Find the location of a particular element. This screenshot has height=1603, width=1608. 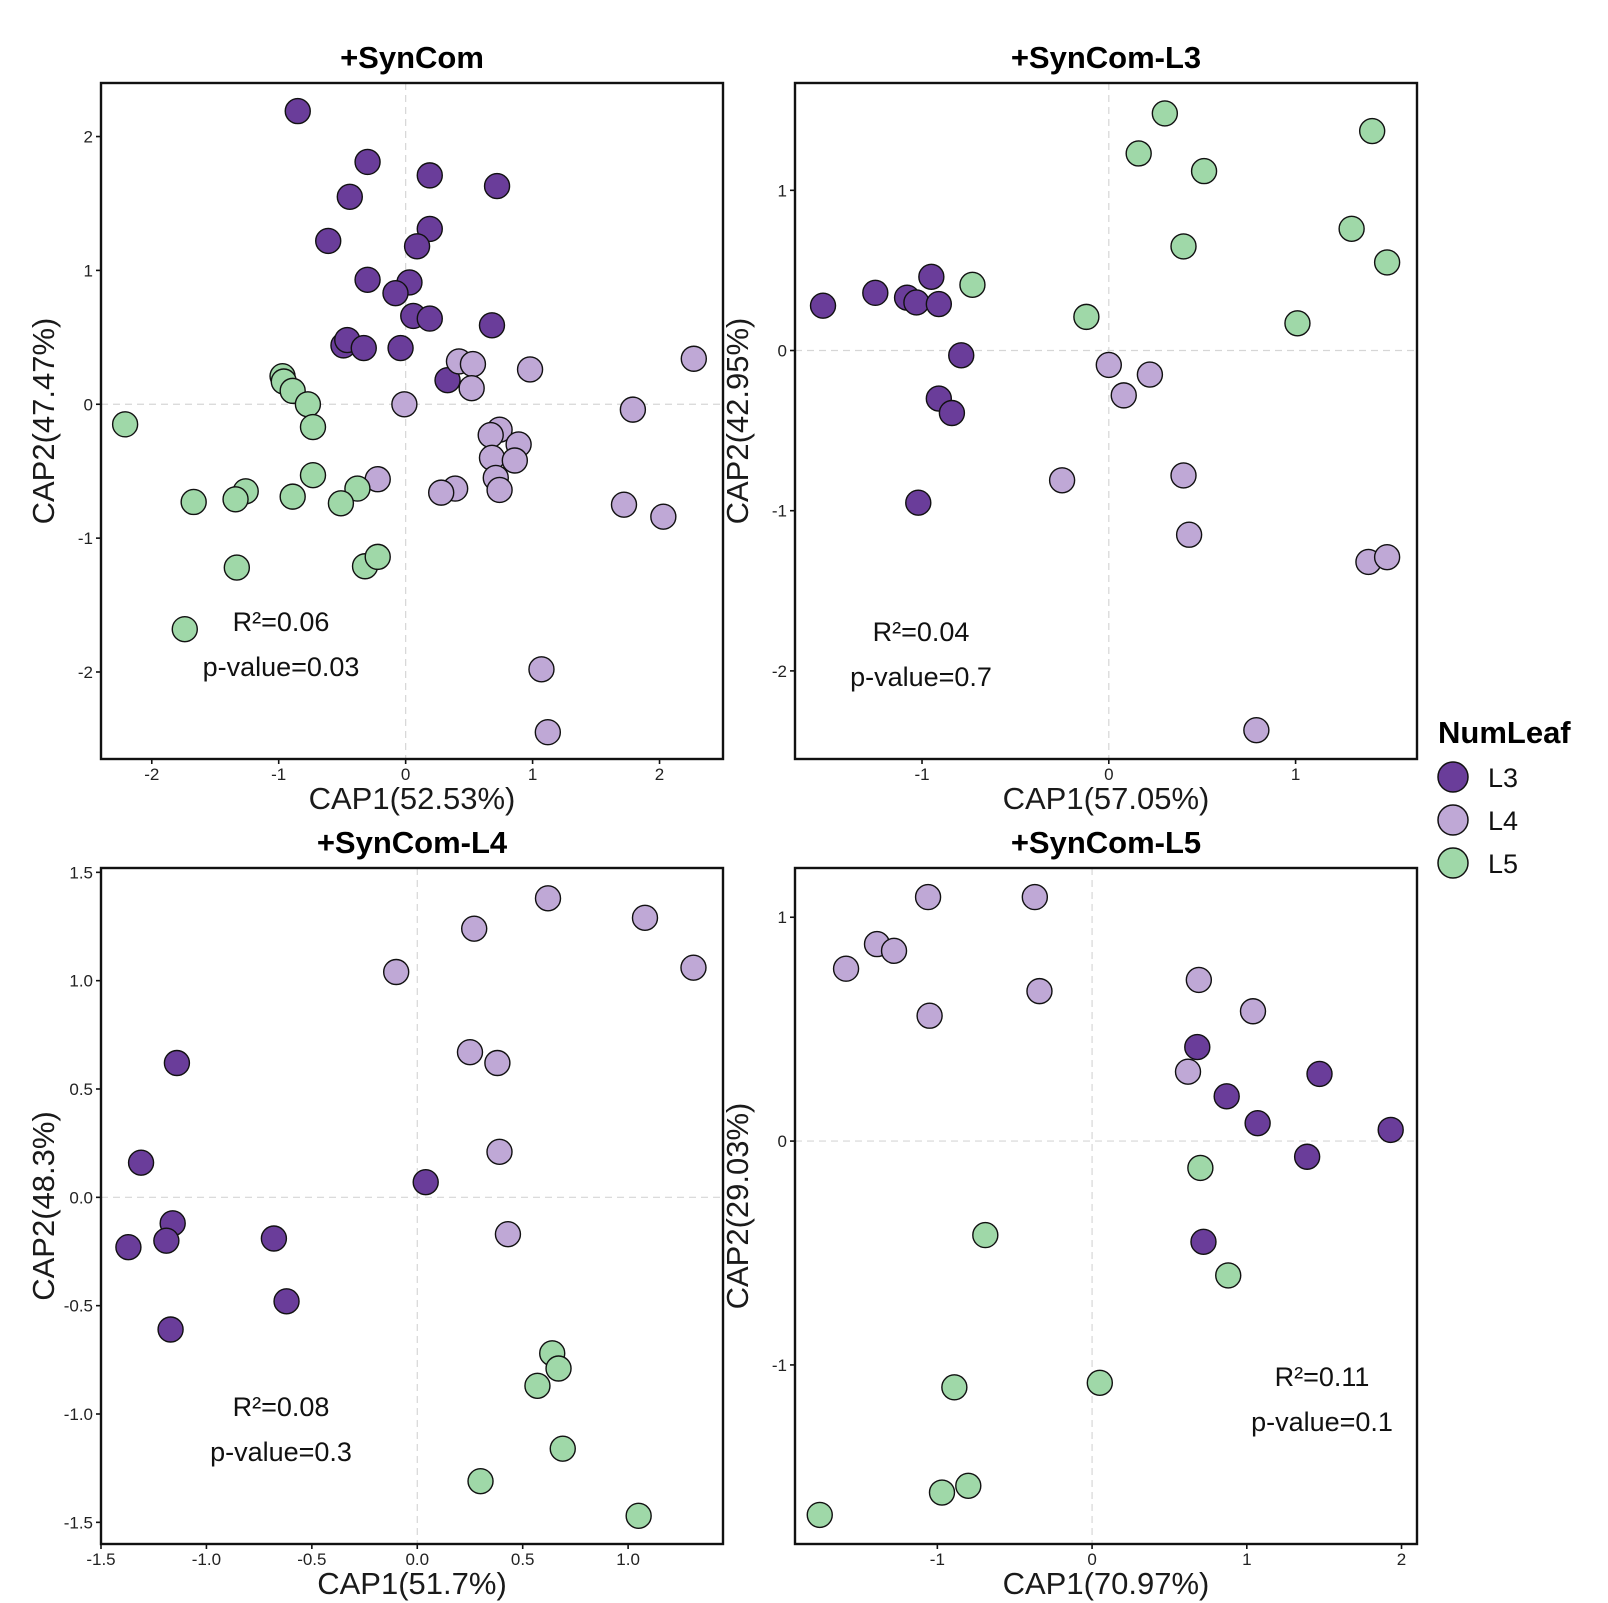

legend-swatch-l5 is located at coordinates (1453, 863).